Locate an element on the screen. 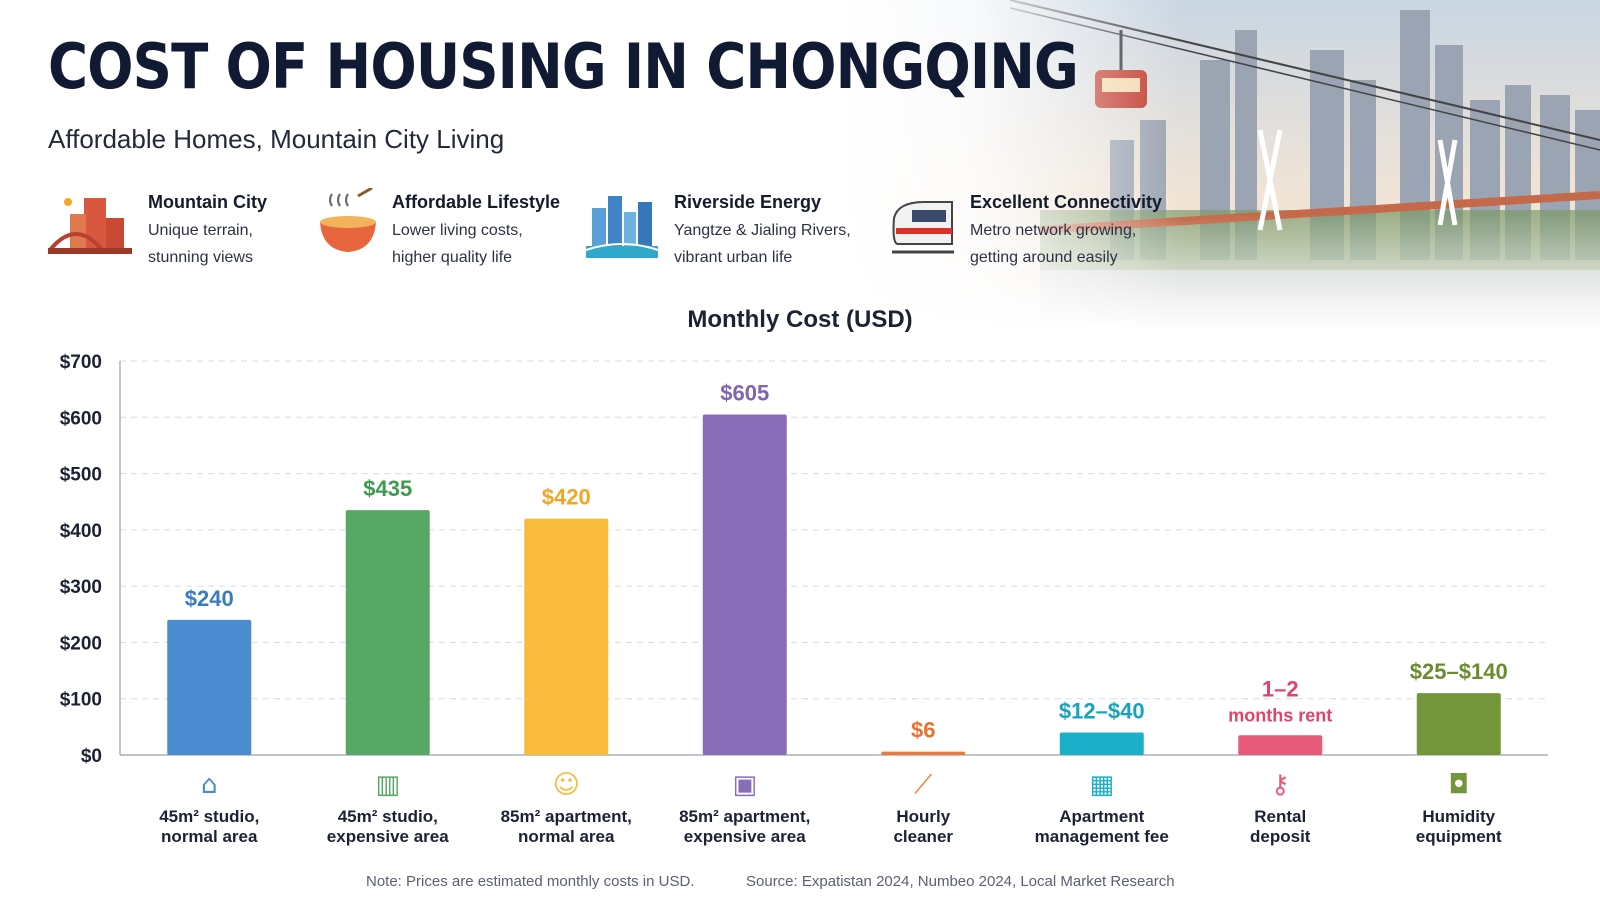 The width and height of the screenshot is (1600, 900). y-tick-label: $300 is located at coordinates (81, 587).